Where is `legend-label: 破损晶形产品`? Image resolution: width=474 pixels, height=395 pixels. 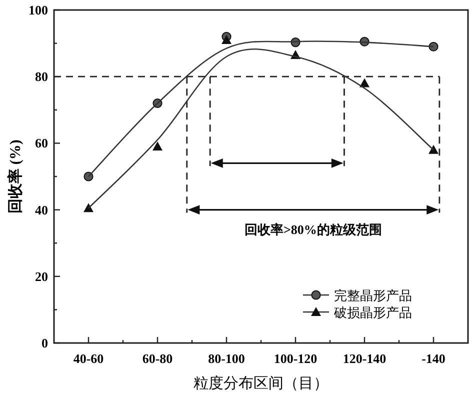 legend-label: 破损晶形产品 is located at coordinates (372, 312).